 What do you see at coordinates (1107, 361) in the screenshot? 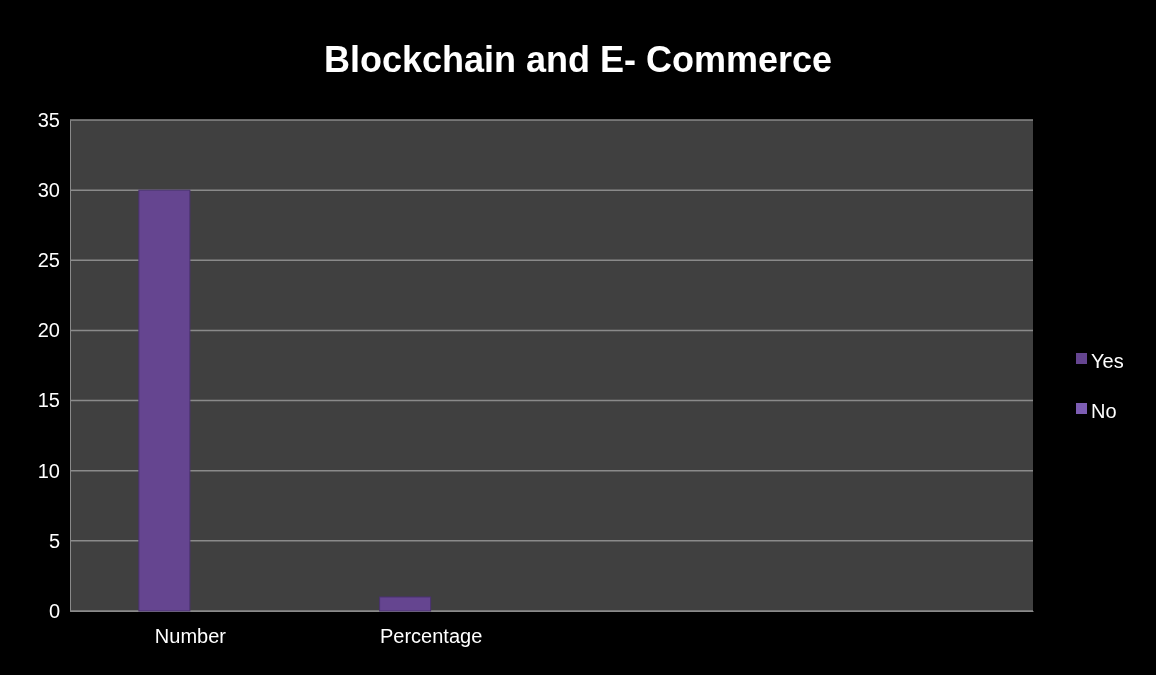
I see `legend-label: Yes` at bounding box center [1107, 361].